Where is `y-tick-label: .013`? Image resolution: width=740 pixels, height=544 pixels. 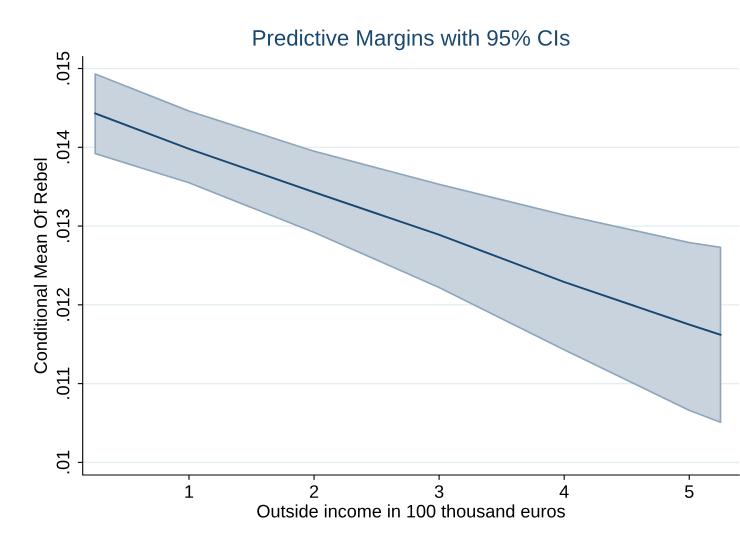 y-tick-label: .013 is located at coordinates (63, 225).